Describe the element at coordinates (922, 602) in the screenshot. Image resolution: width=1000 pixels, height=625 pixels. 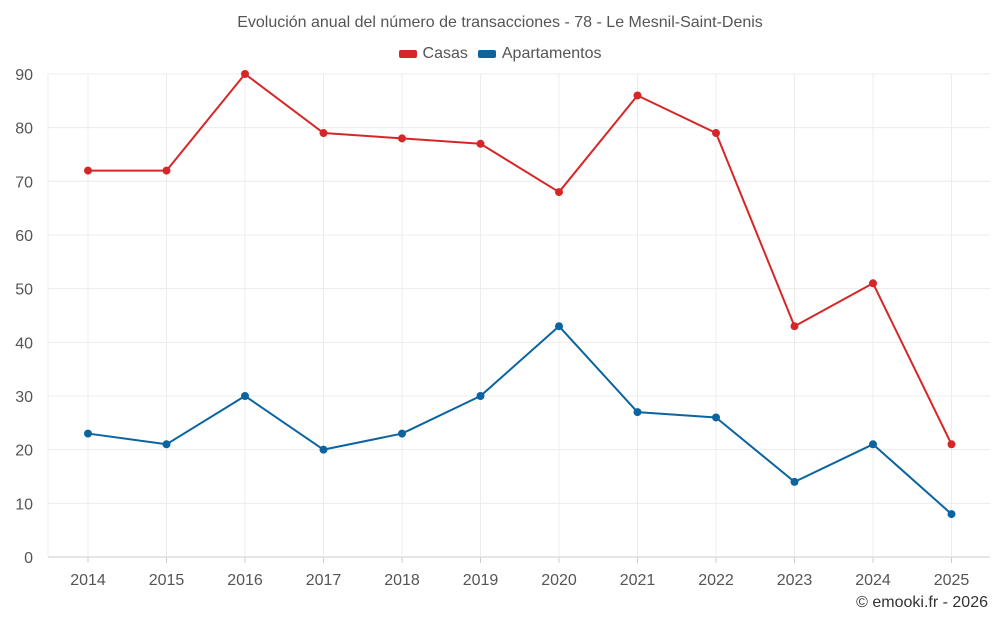
I see `copyright-credit: © emooki.fr - 2026` at that location.